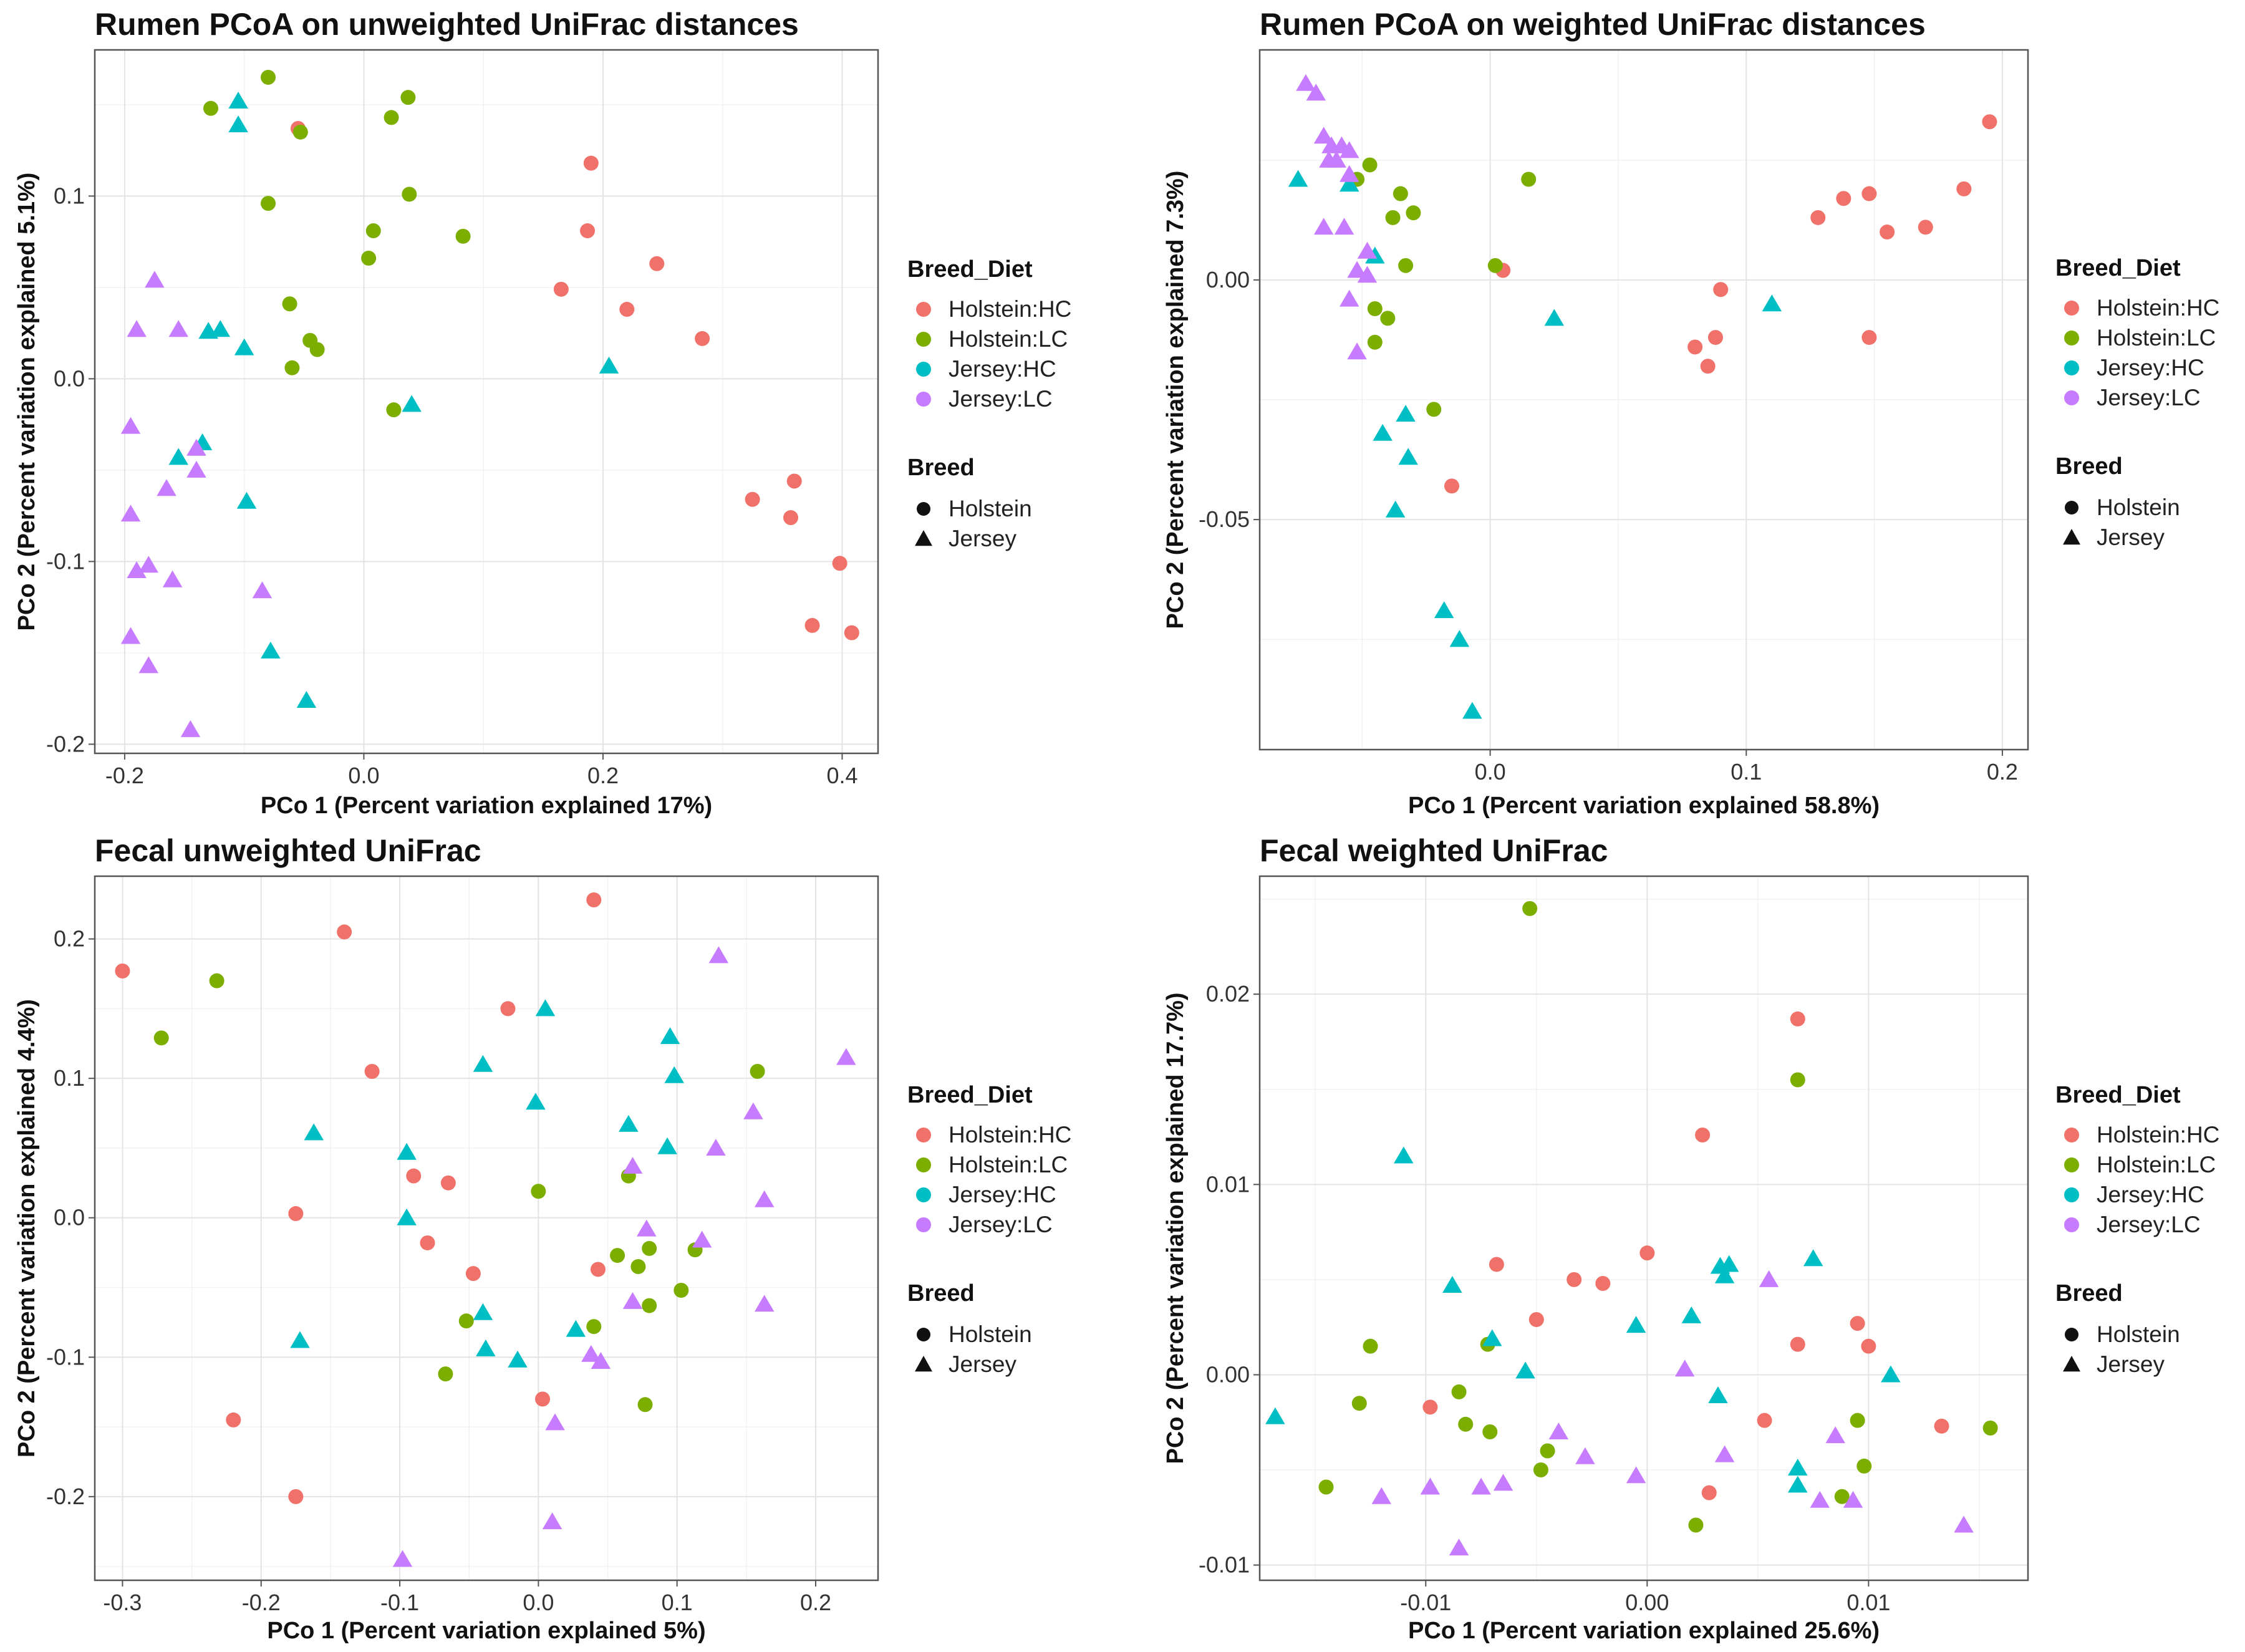 This screenshot has height=1652, width=2245. Describe the element at coordinates (1643, 1228) in the screenshot. I see `panel-border` at that location.